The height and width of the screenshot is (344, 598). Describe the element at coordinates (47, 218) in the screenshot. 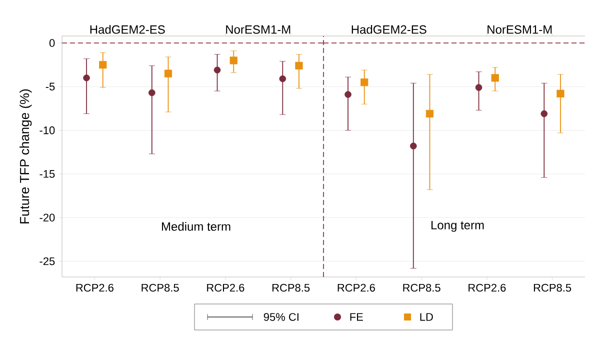

I see `y-tick-label: -20` at that location.